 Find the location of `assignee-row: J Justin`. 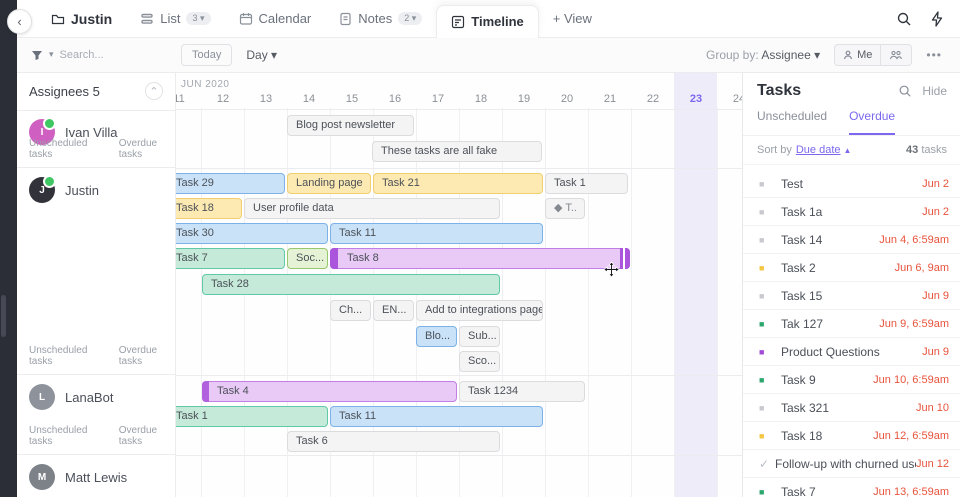

assignee-row: J Justin is located at coordinates (96, 185).